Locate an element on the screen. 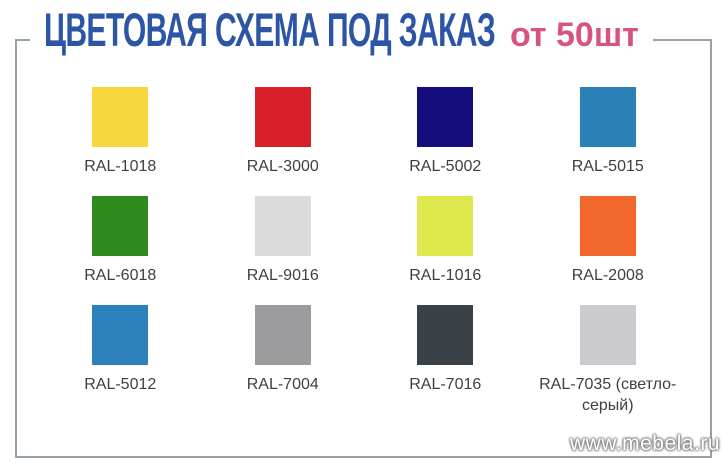 Image resolution: width=728 pixels, height=467 pixels. color-swatch-cell: RAL-3000 is located at coordinates (283, 141).